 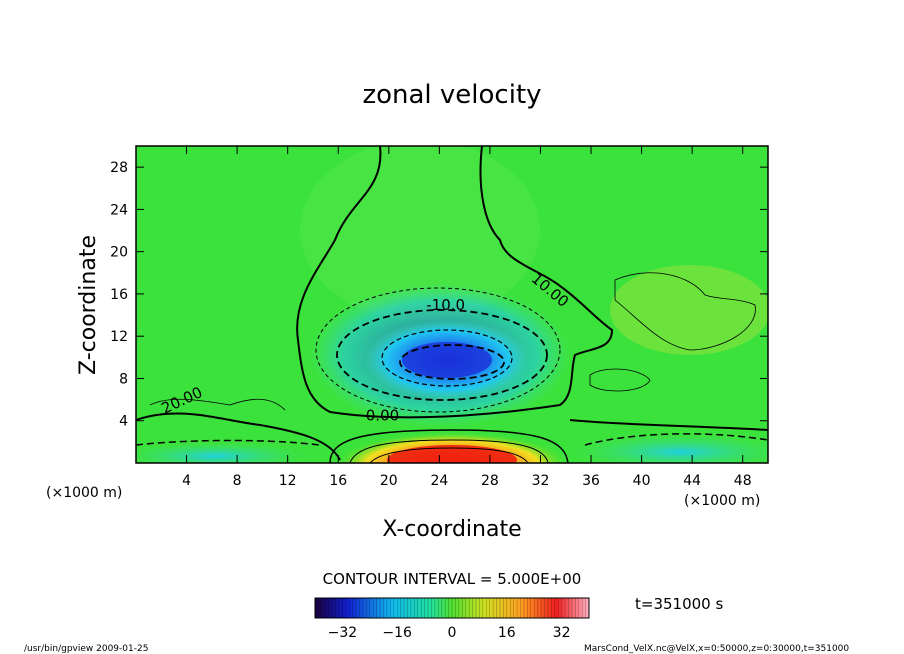 I want to click on x-tick-label: 4, so click(x=186, y=481).